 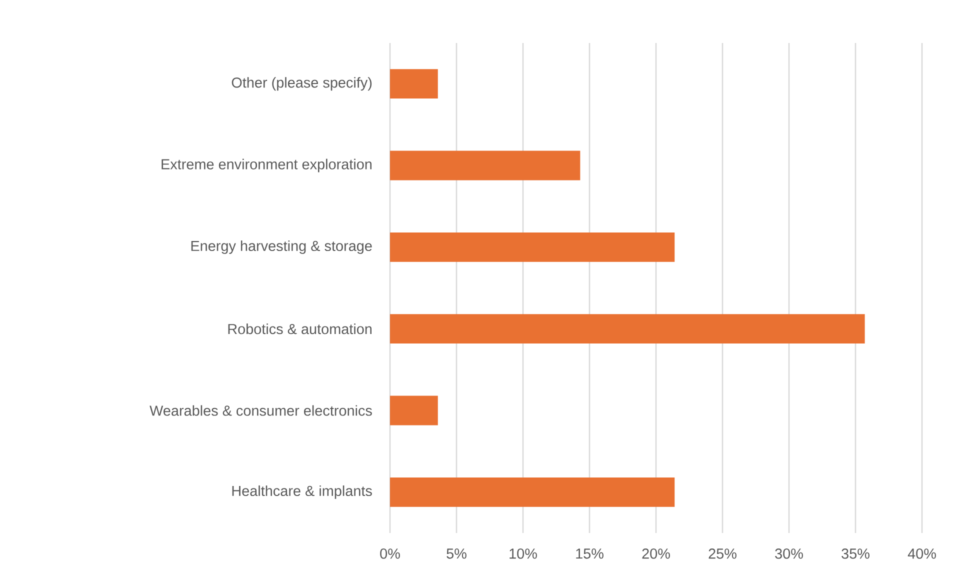 I want to click on x-tick-label: 0%, so click(x=390, y=553).